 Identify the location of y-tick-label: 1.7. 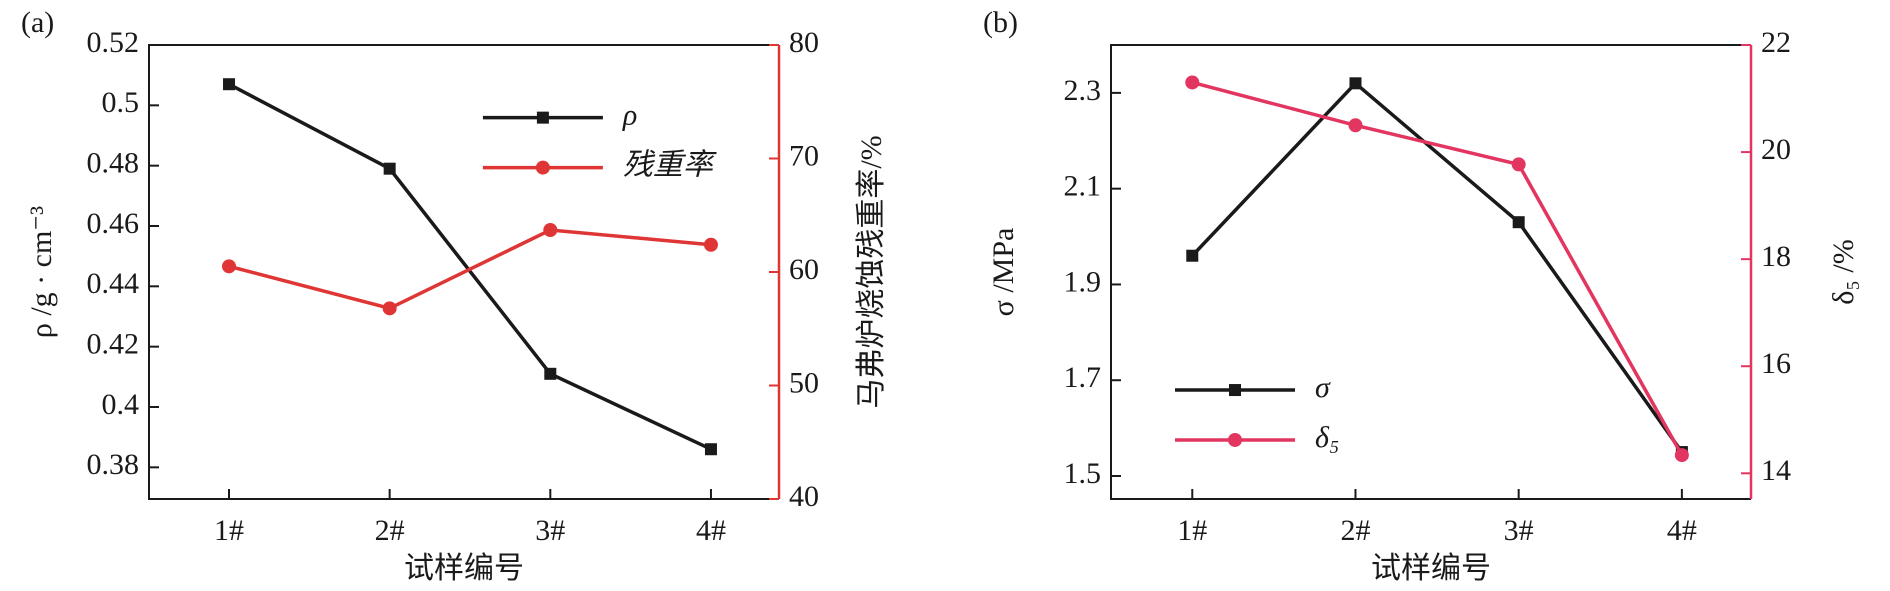
(1083, 377).